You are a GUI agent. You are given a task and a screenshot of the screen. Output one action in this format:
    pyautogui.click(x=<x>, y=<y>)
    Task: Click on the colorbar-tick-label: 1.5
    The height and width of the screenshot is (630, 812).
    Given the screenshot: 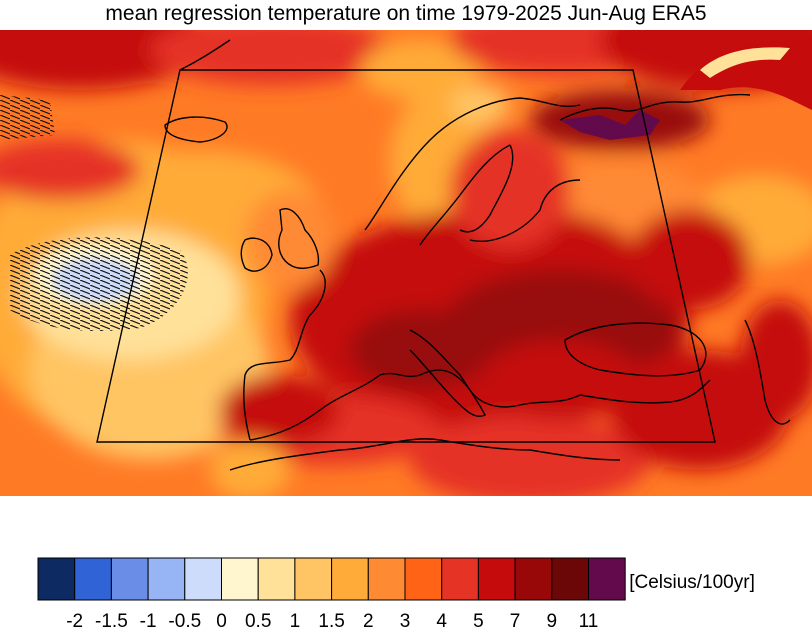 What is the action you would take?
    pyautogui.click(x=331, y=620)
    